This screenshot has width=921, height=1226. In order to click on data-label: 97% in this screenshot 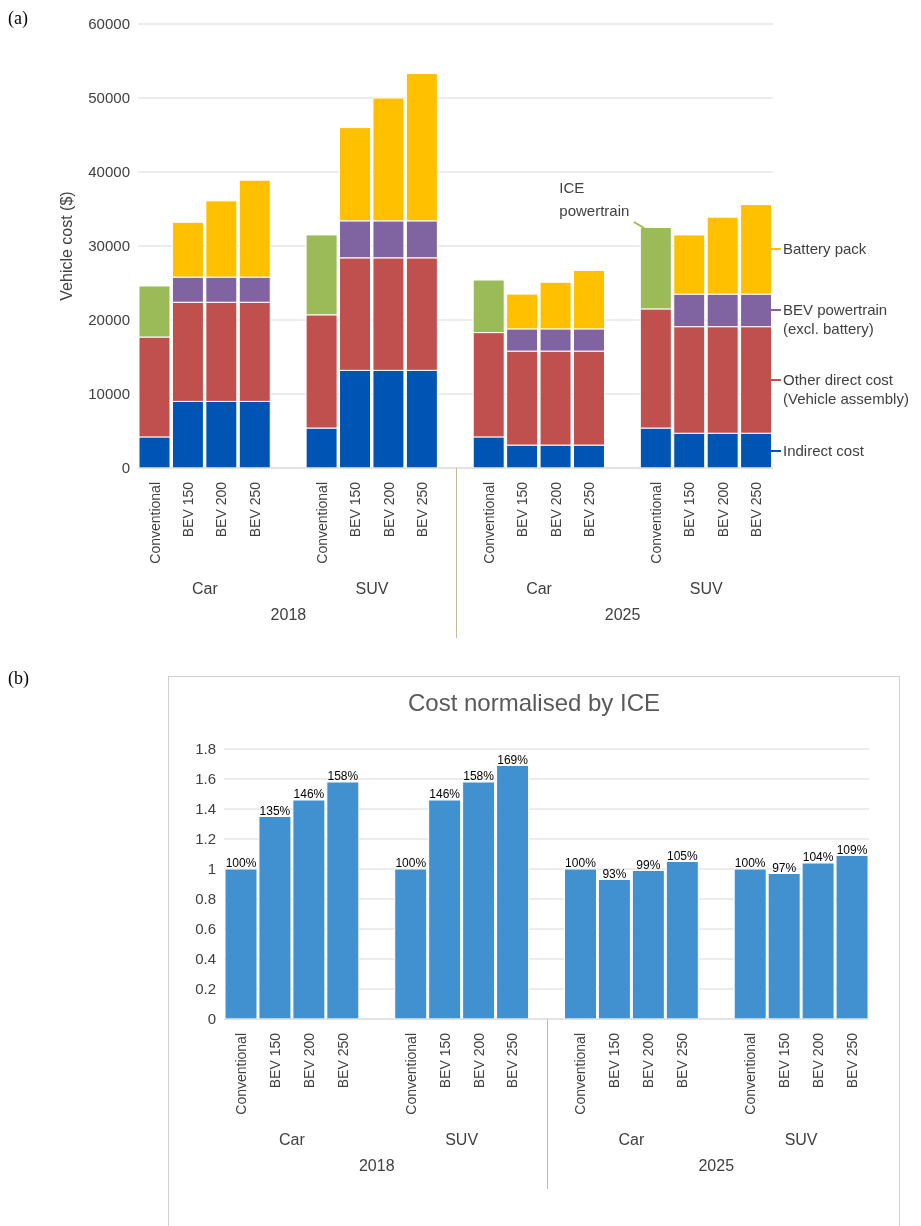, I will do `click(784, 867)`.